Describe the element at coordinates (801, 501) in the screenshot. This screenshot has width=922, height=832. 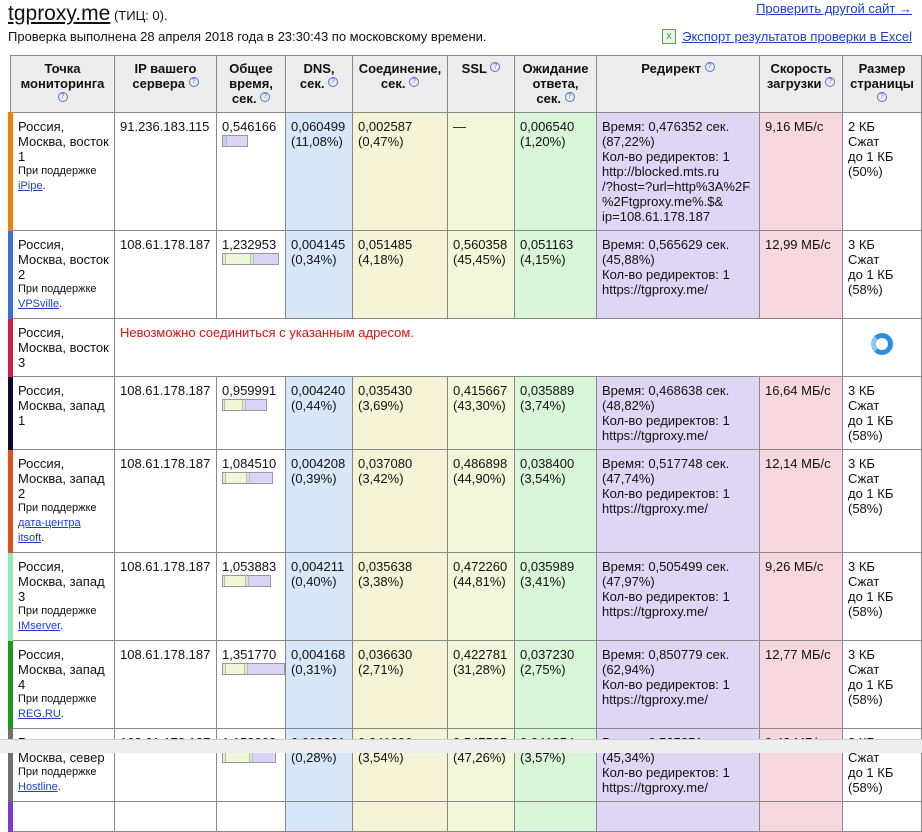
I see `speed-cell: 12,14 МБ/с` at that location.